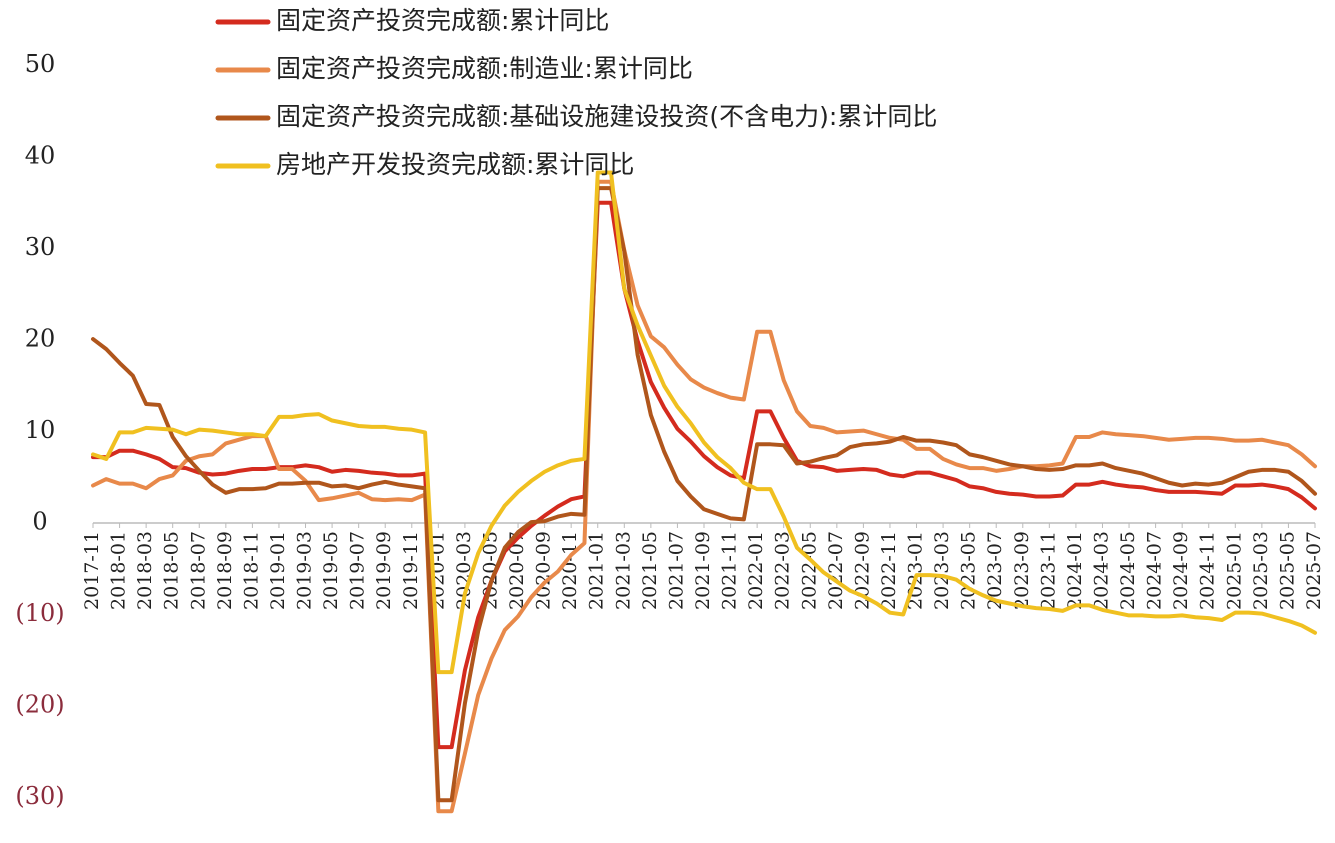  Describe the element at coordinates (305, 570) in the screenshot. I see `x-tick-label: 2019-03` at that location.